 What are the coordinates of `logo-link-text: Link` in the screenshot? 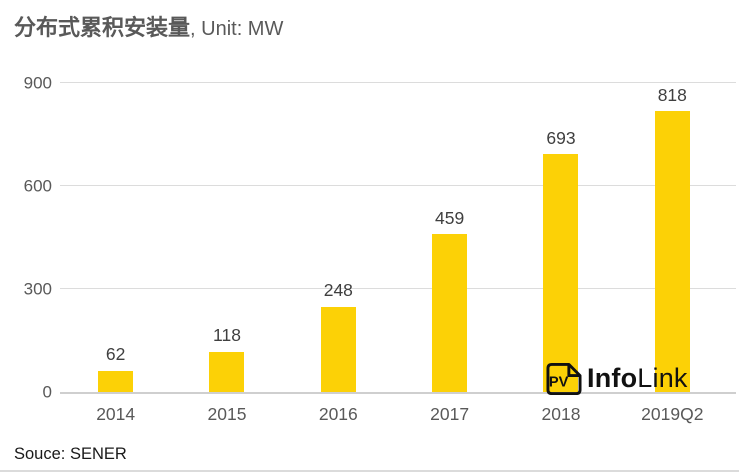 It's located at (662, 378).